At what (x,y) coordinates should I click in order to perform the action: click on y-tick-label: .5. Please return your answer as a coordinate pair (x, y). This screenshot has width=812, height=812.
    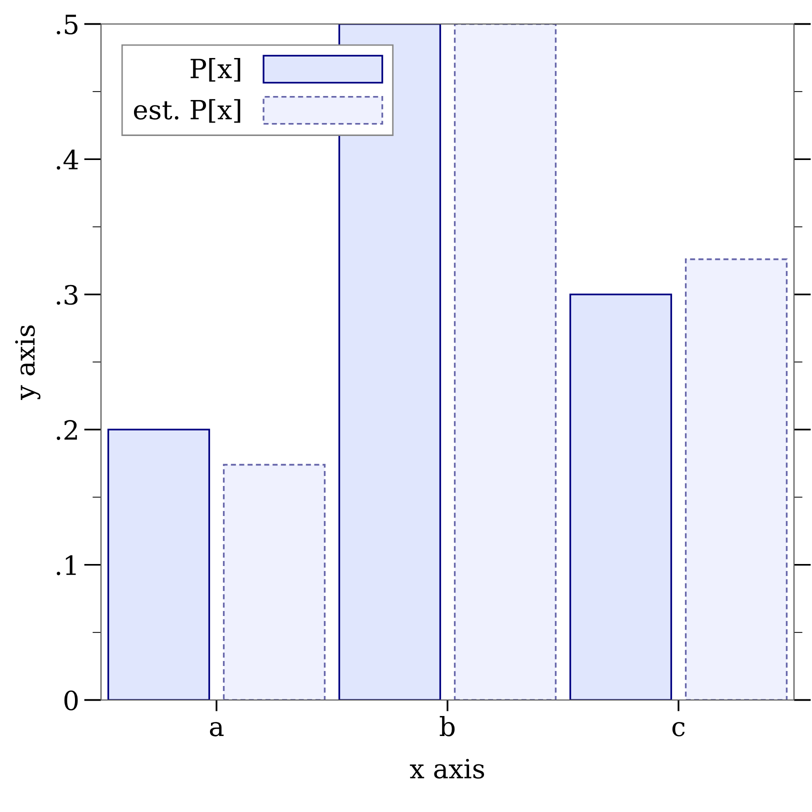
    Looking at the image, I should click on (67, 24).